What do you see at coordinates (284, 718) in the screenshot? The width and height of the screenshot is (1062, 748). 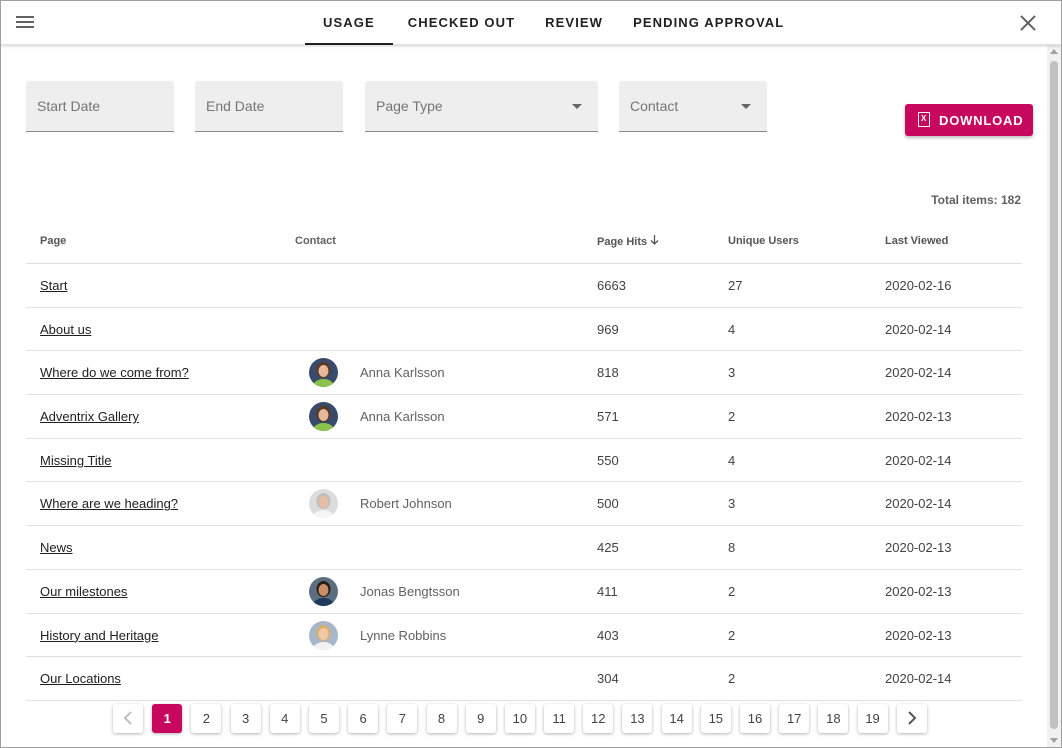 I see `page-button-4: 4` at bounding box center [284, 718].